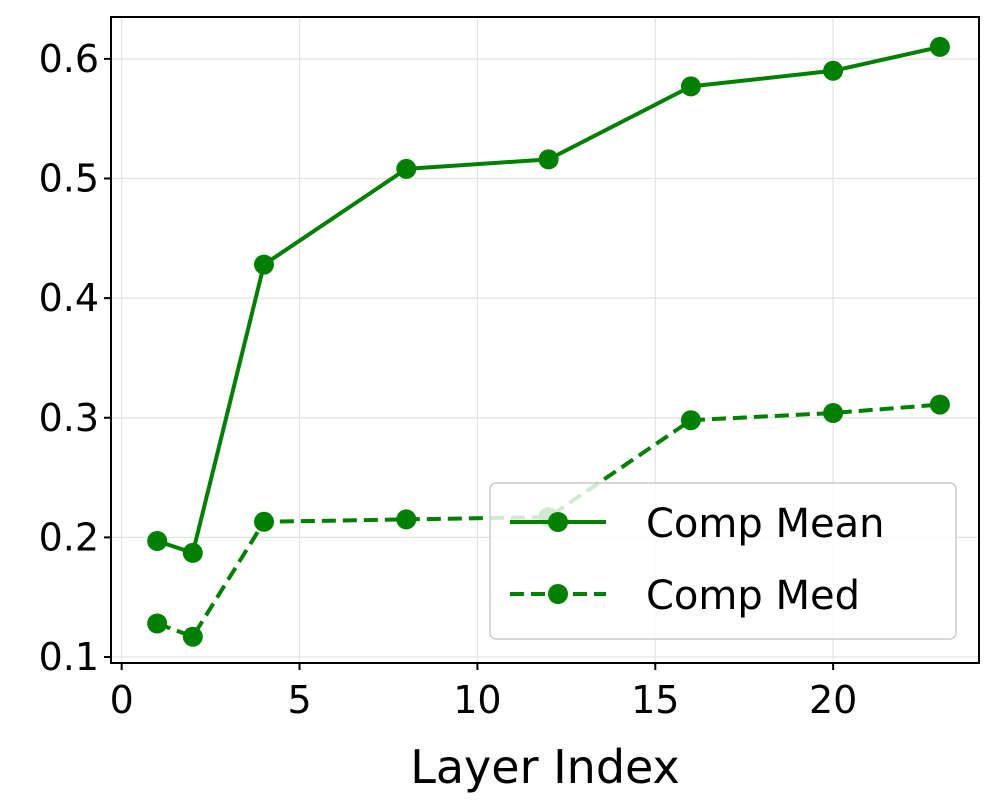 This screenshot has width=997, height=812. I want to click on x-tick-label: 5, so click(299, 700).